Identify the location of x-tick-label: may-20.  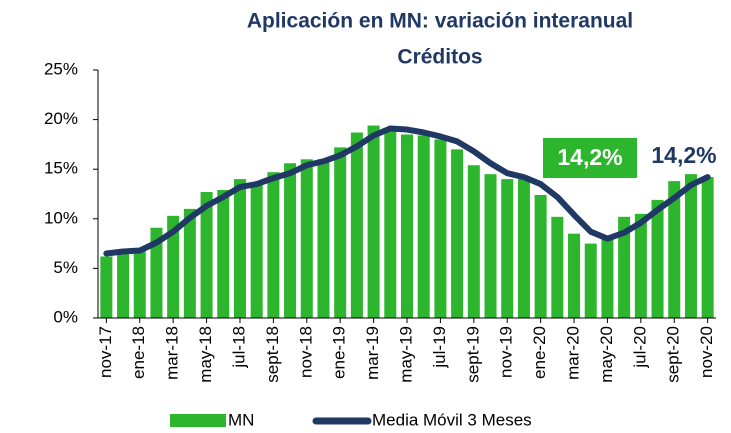
(606, 354).